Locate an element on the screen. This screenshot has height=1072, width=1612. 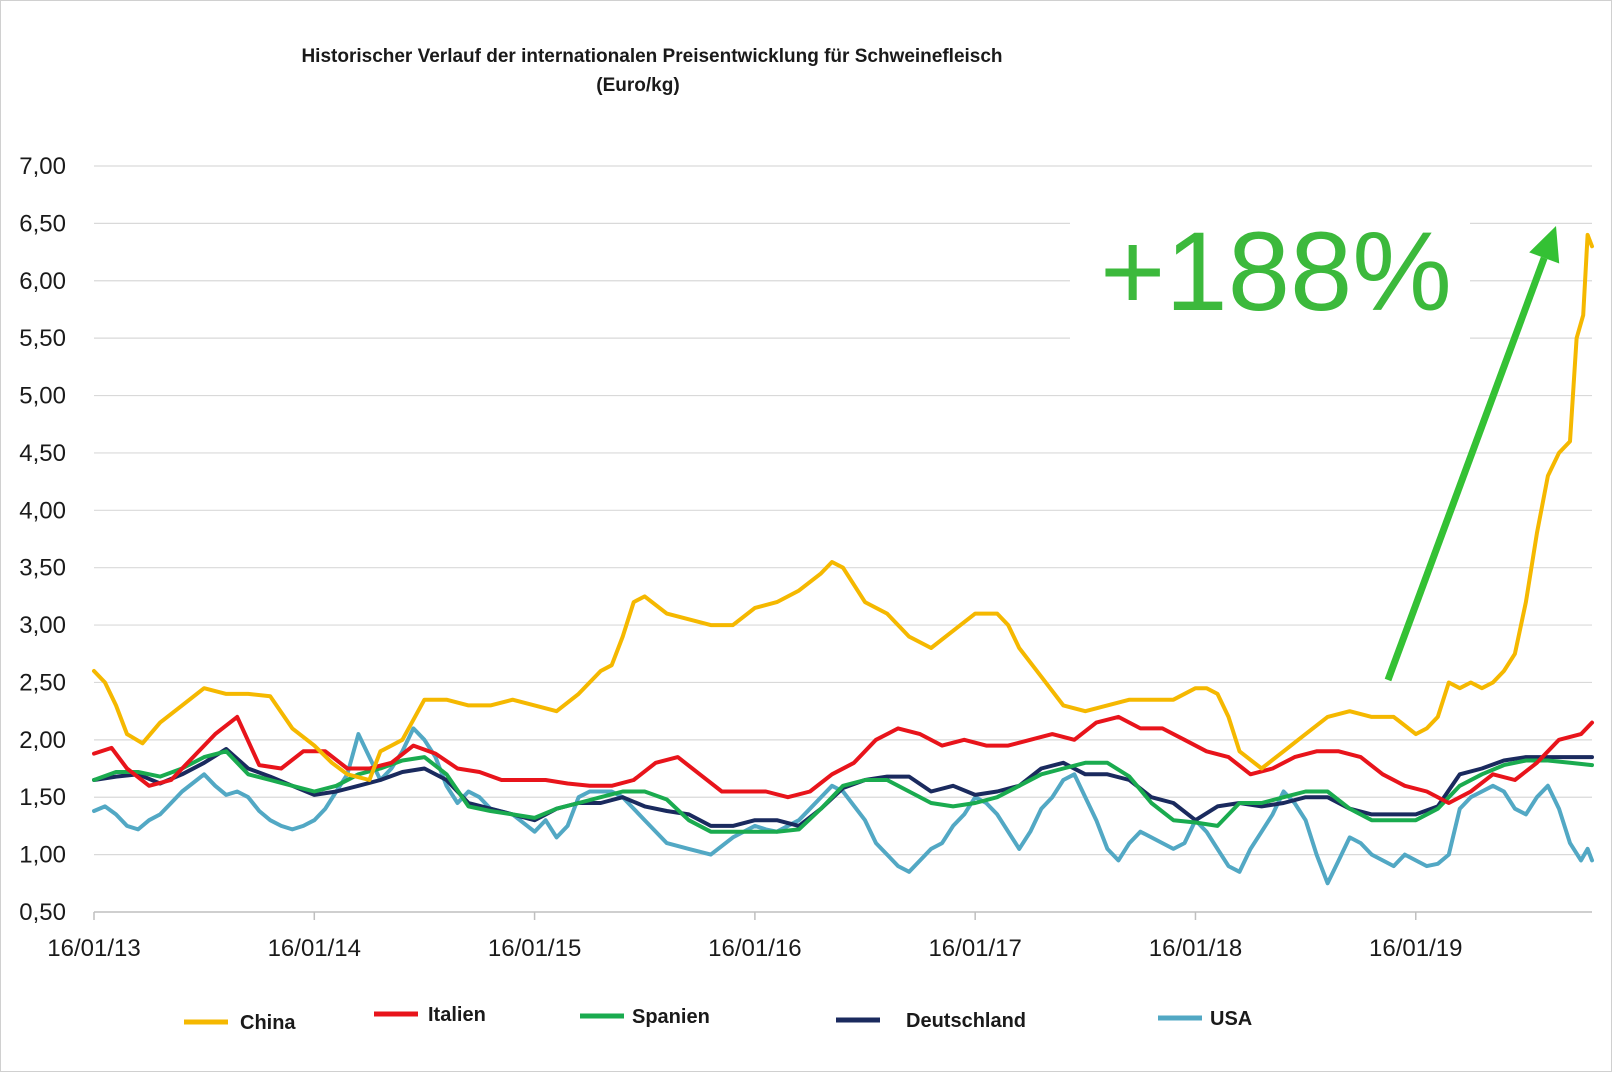
series-line-italien is located at coordinates (843, 759).